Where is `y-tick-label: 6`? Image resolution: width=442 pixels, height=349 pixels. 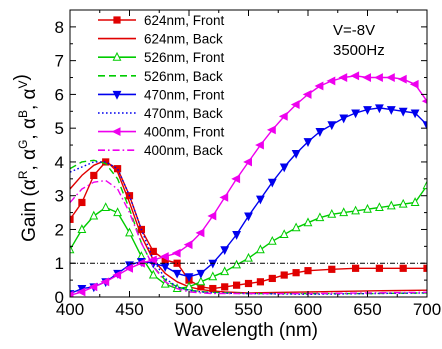
y-tick-label: 6 is located at coordinates (59, 94).